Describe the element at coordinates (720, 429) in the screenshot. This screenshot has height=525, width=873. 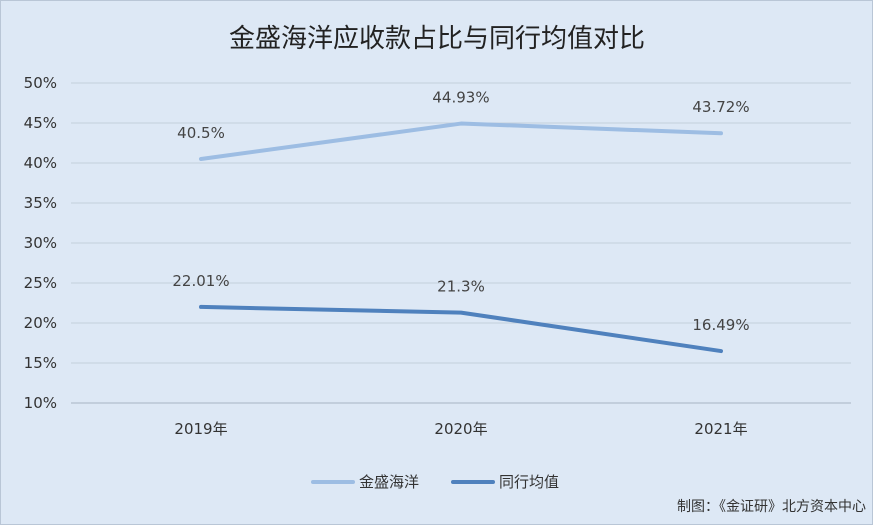
I see `x-tick-label: 2021年` at that location.